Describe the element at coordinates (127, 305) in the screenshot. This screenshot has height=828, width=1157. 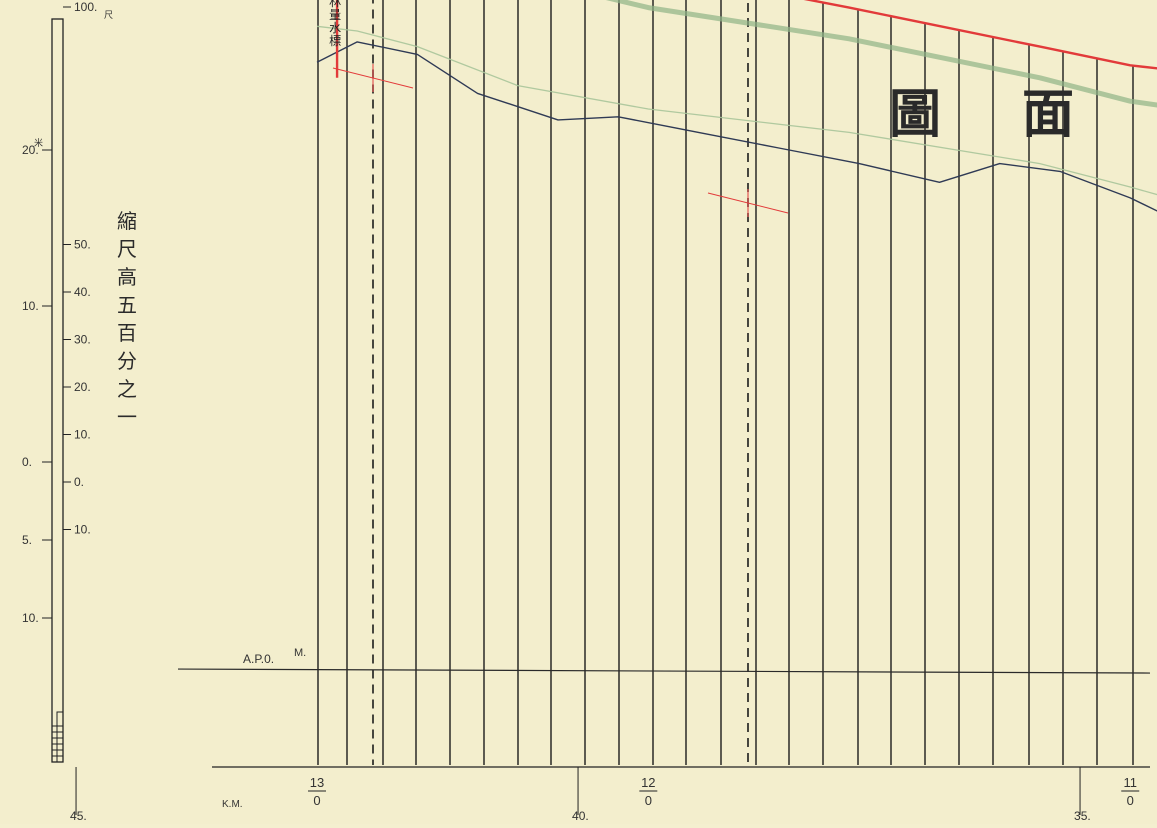
I see `scale-label-char: 五` at that location.